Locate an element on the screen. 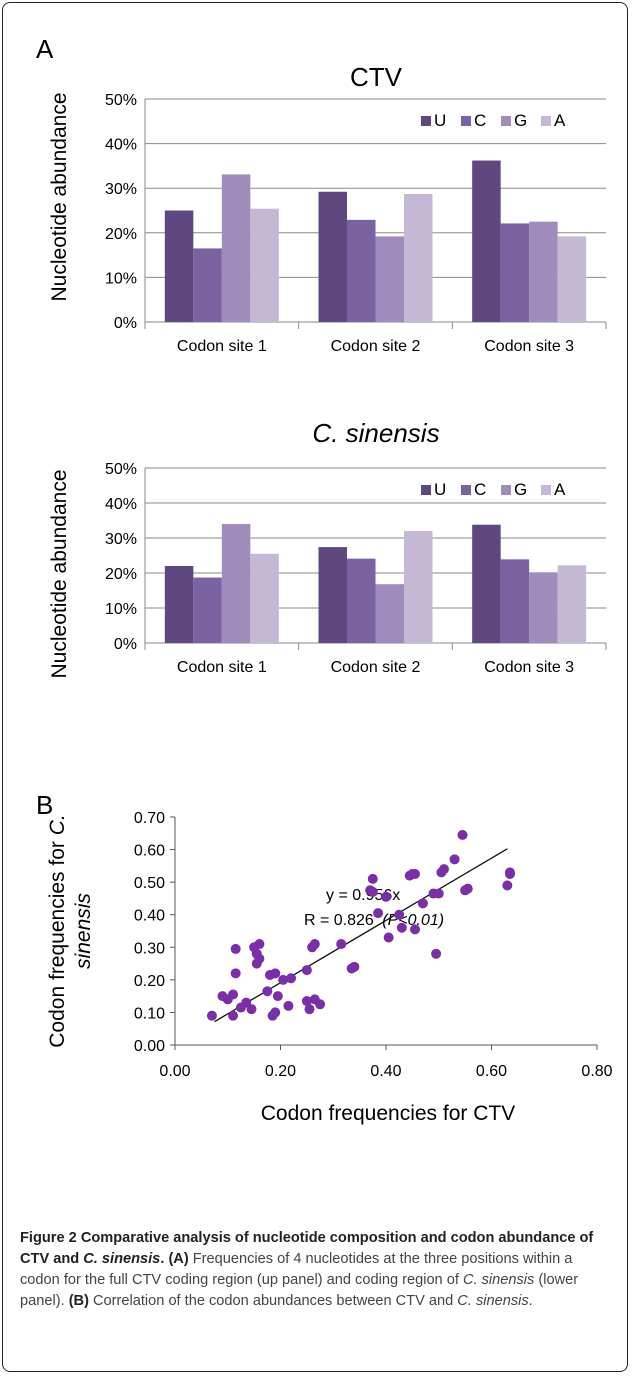 The image size is (633, 1378). sinensis-y-tick-label: 0% is located at coordinates (125, 644).